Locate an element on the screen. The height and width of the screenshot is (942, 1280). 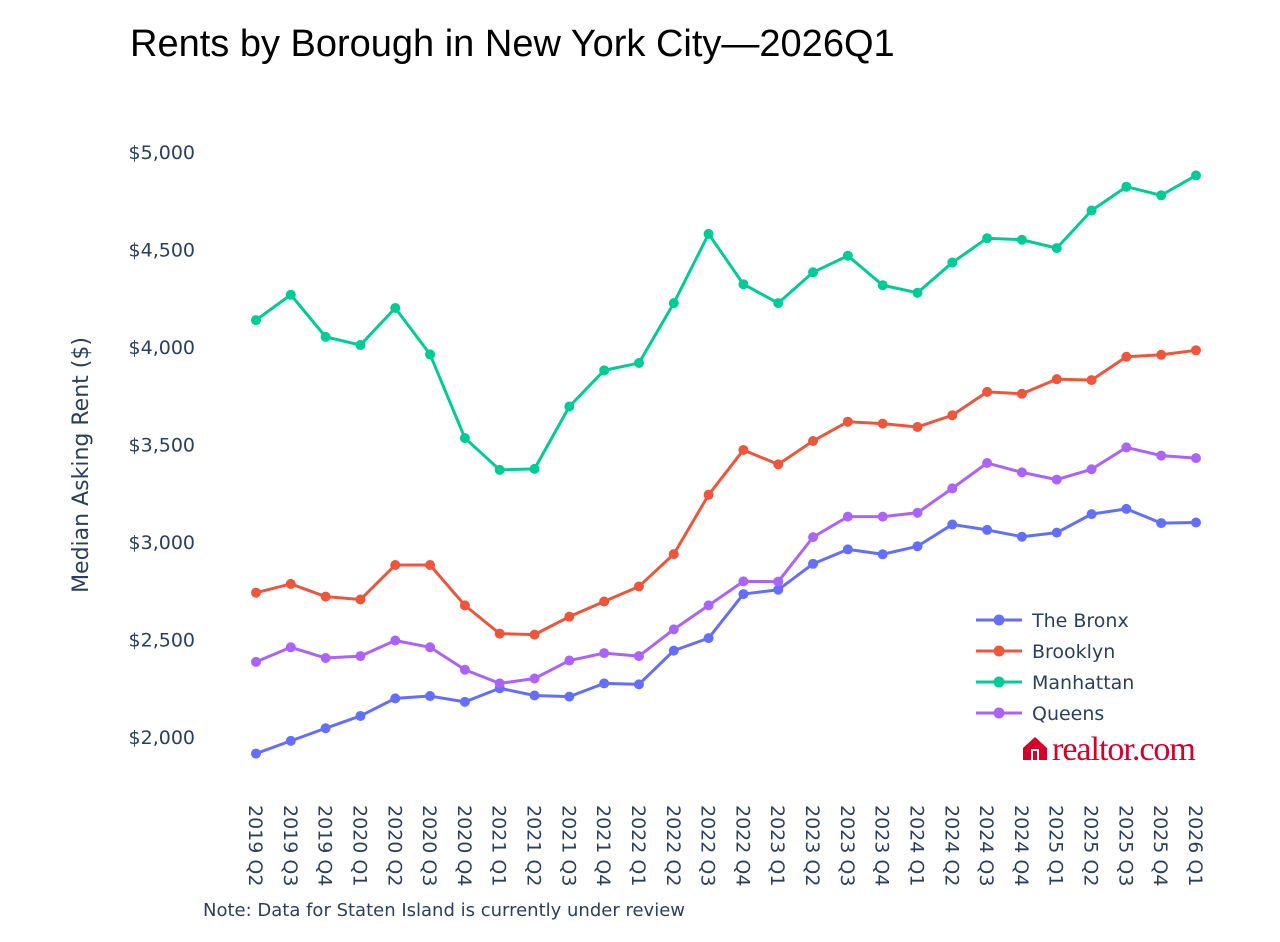
x-tick-label: 2023 Q2 is located at coordinates (812, 845).